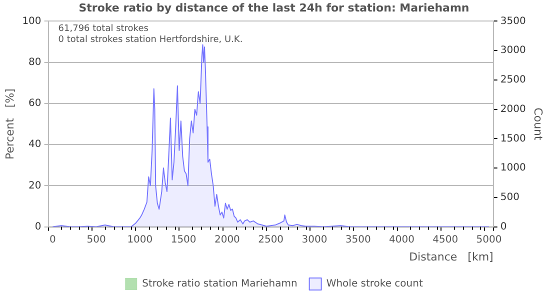  Describe the element at coordinates (274, 7) in the screenshot. I see `chart-title: Stroke ratio by distance of the last 24h for station: Mariehamn` at that location.